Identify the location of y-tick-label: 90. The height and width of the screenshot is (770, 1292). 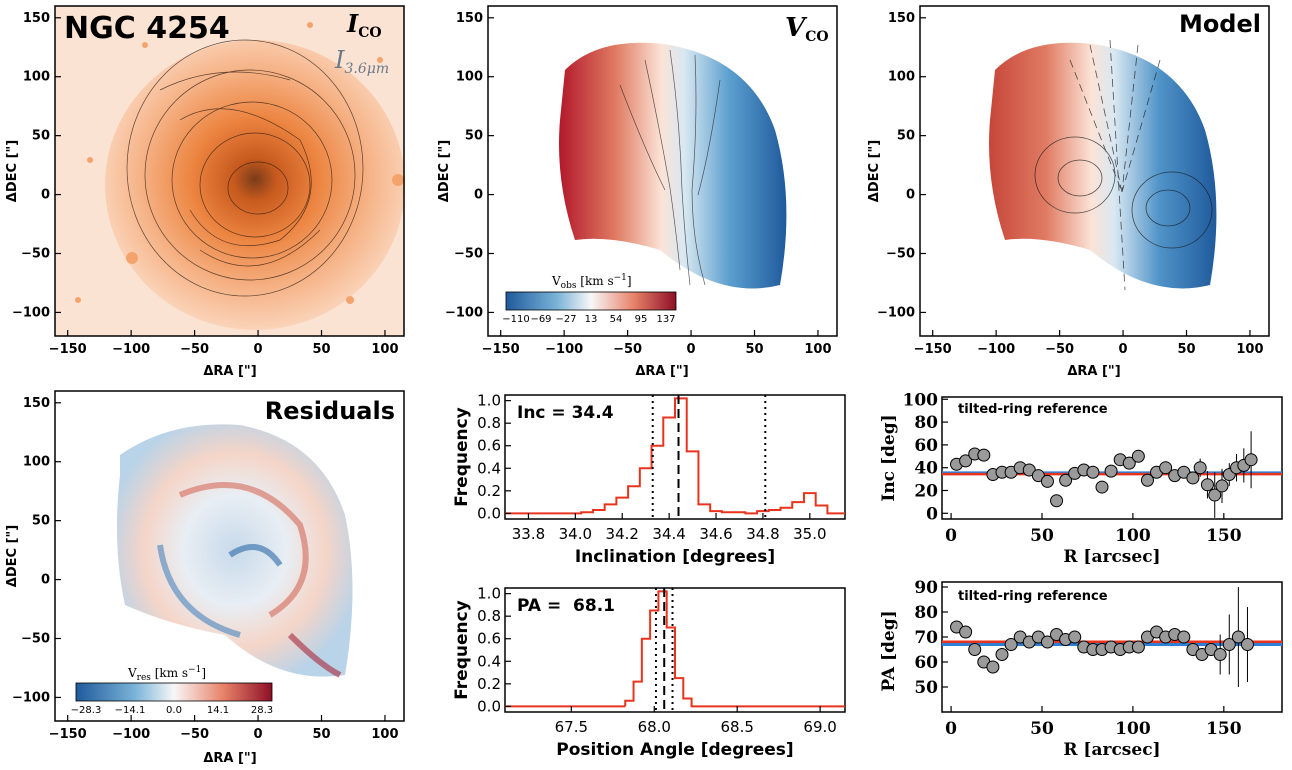
(926, 588).